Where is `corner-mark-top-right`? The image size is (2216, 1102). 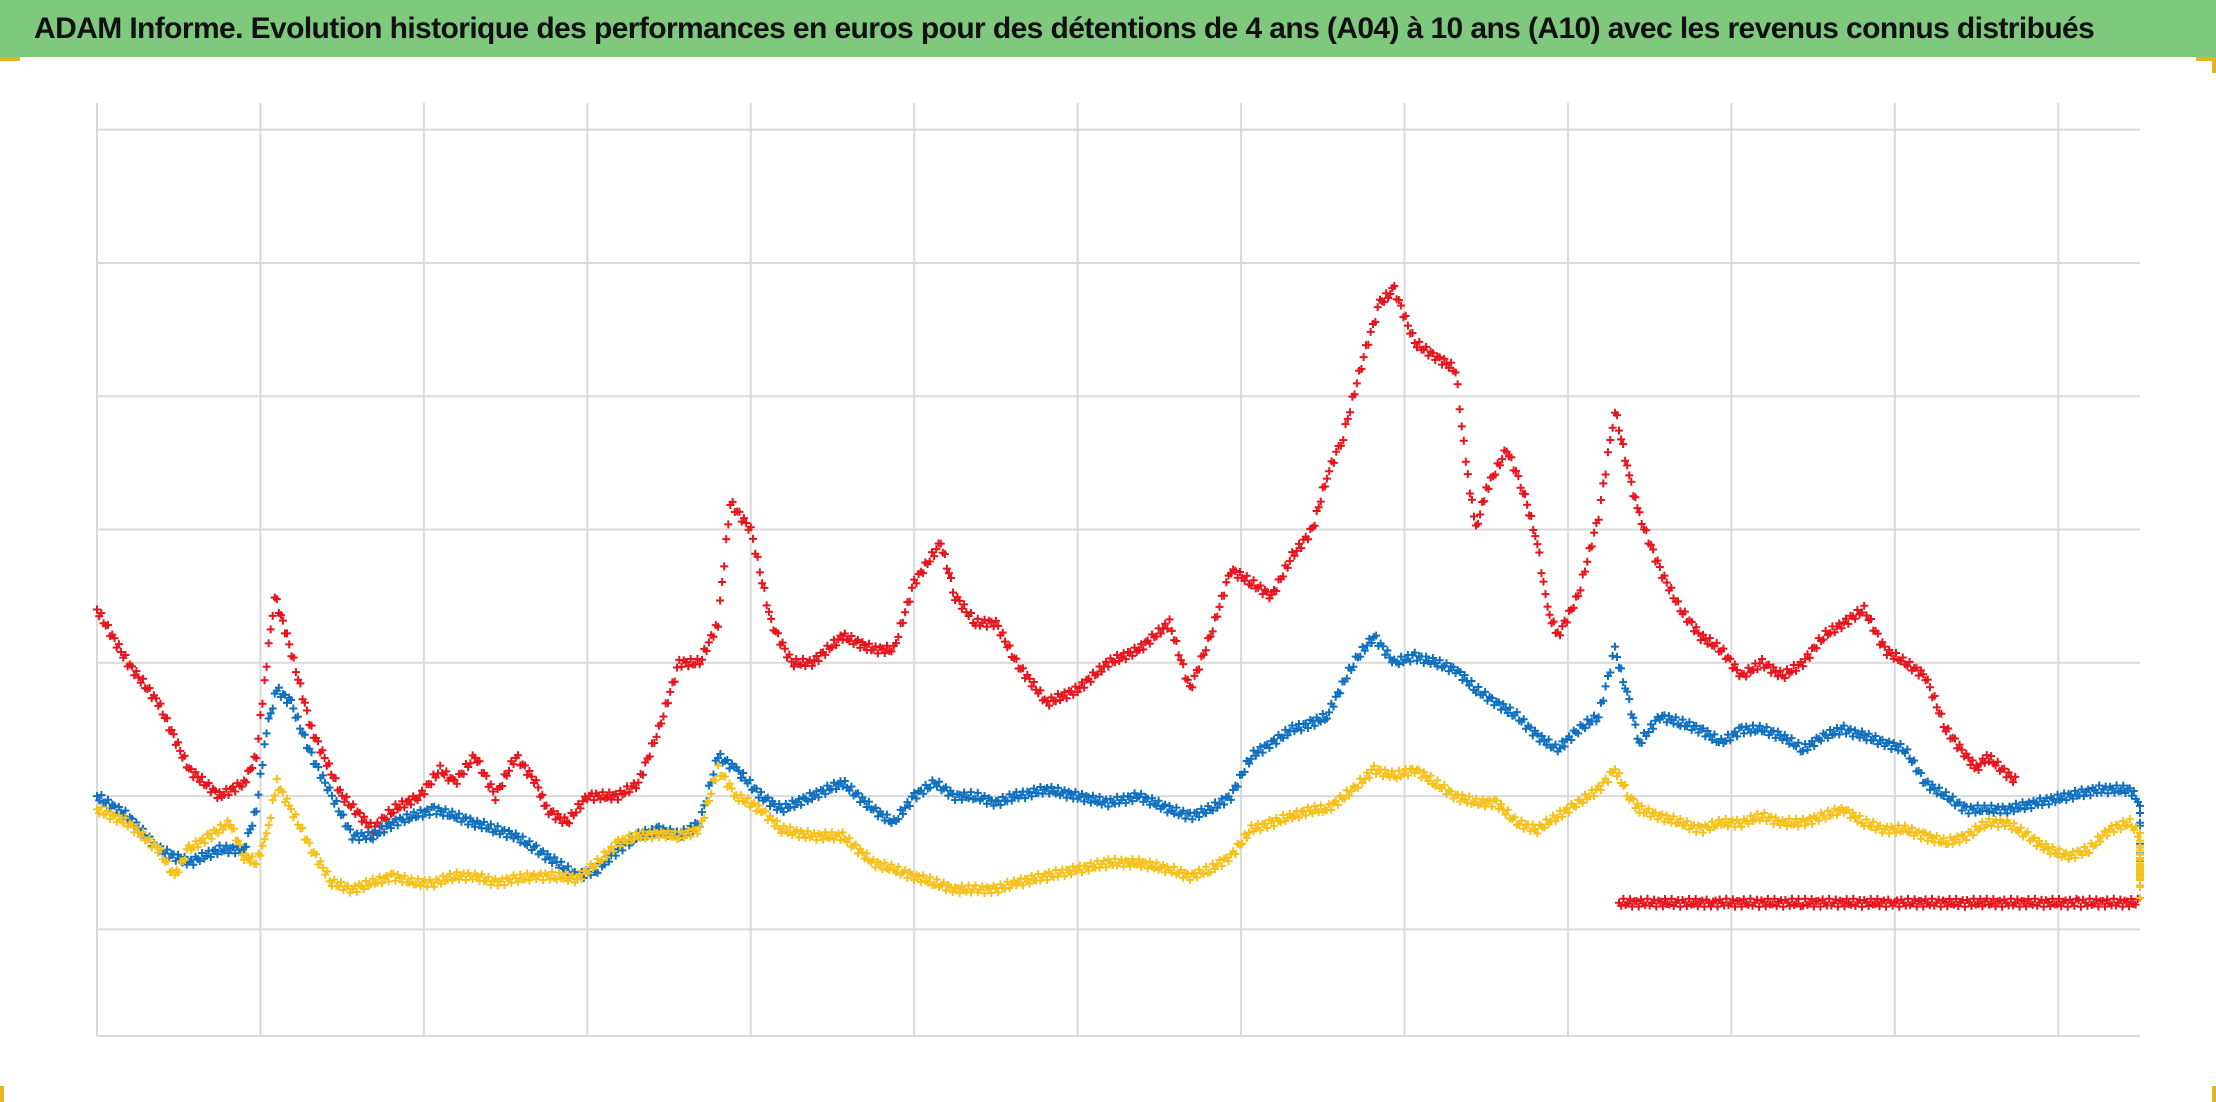 corner-mark-top-right is located at coordinates (2206, 59).